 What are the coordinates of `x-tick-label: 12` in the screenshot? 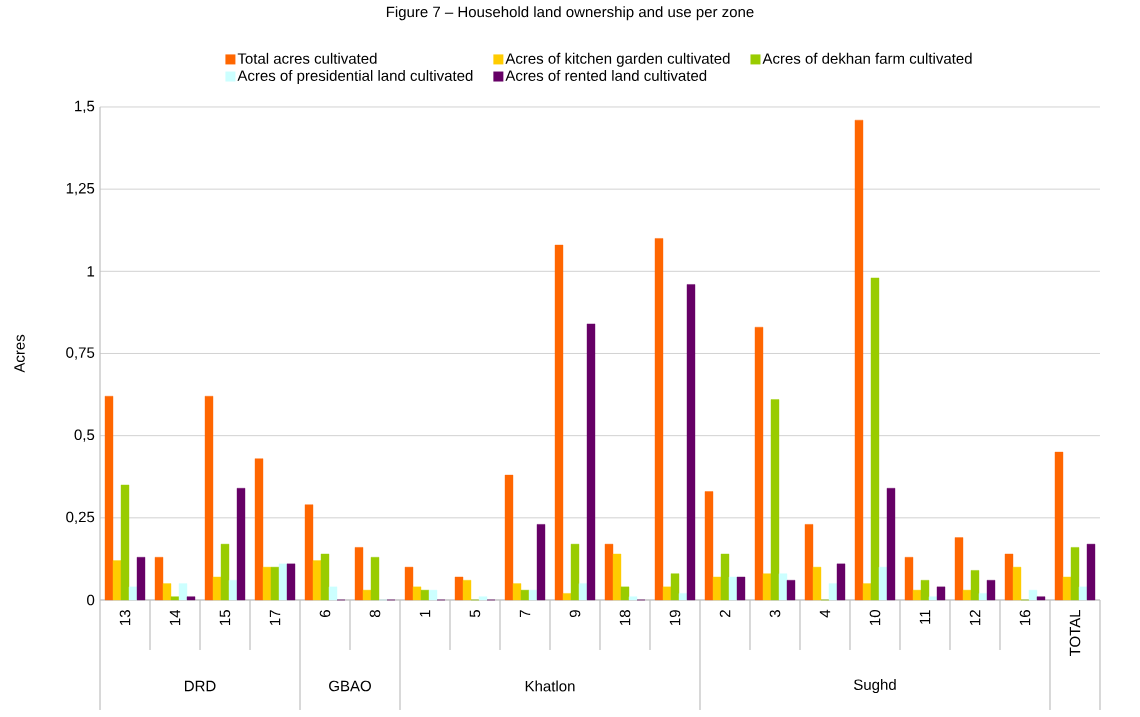 It's located at (975, 617).